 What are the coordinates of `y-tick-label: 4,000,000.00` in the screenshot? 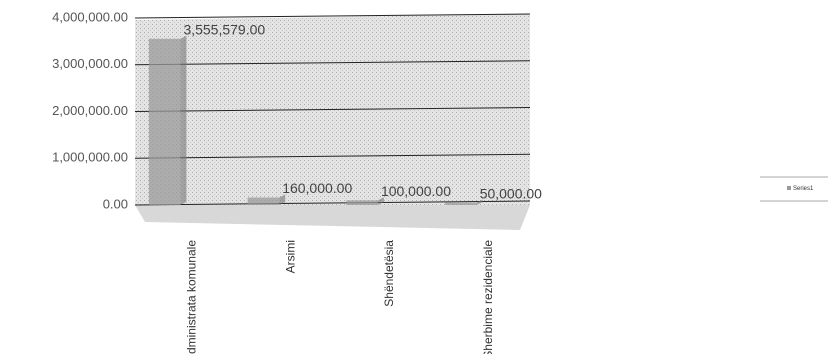 It's located at (90, 16).